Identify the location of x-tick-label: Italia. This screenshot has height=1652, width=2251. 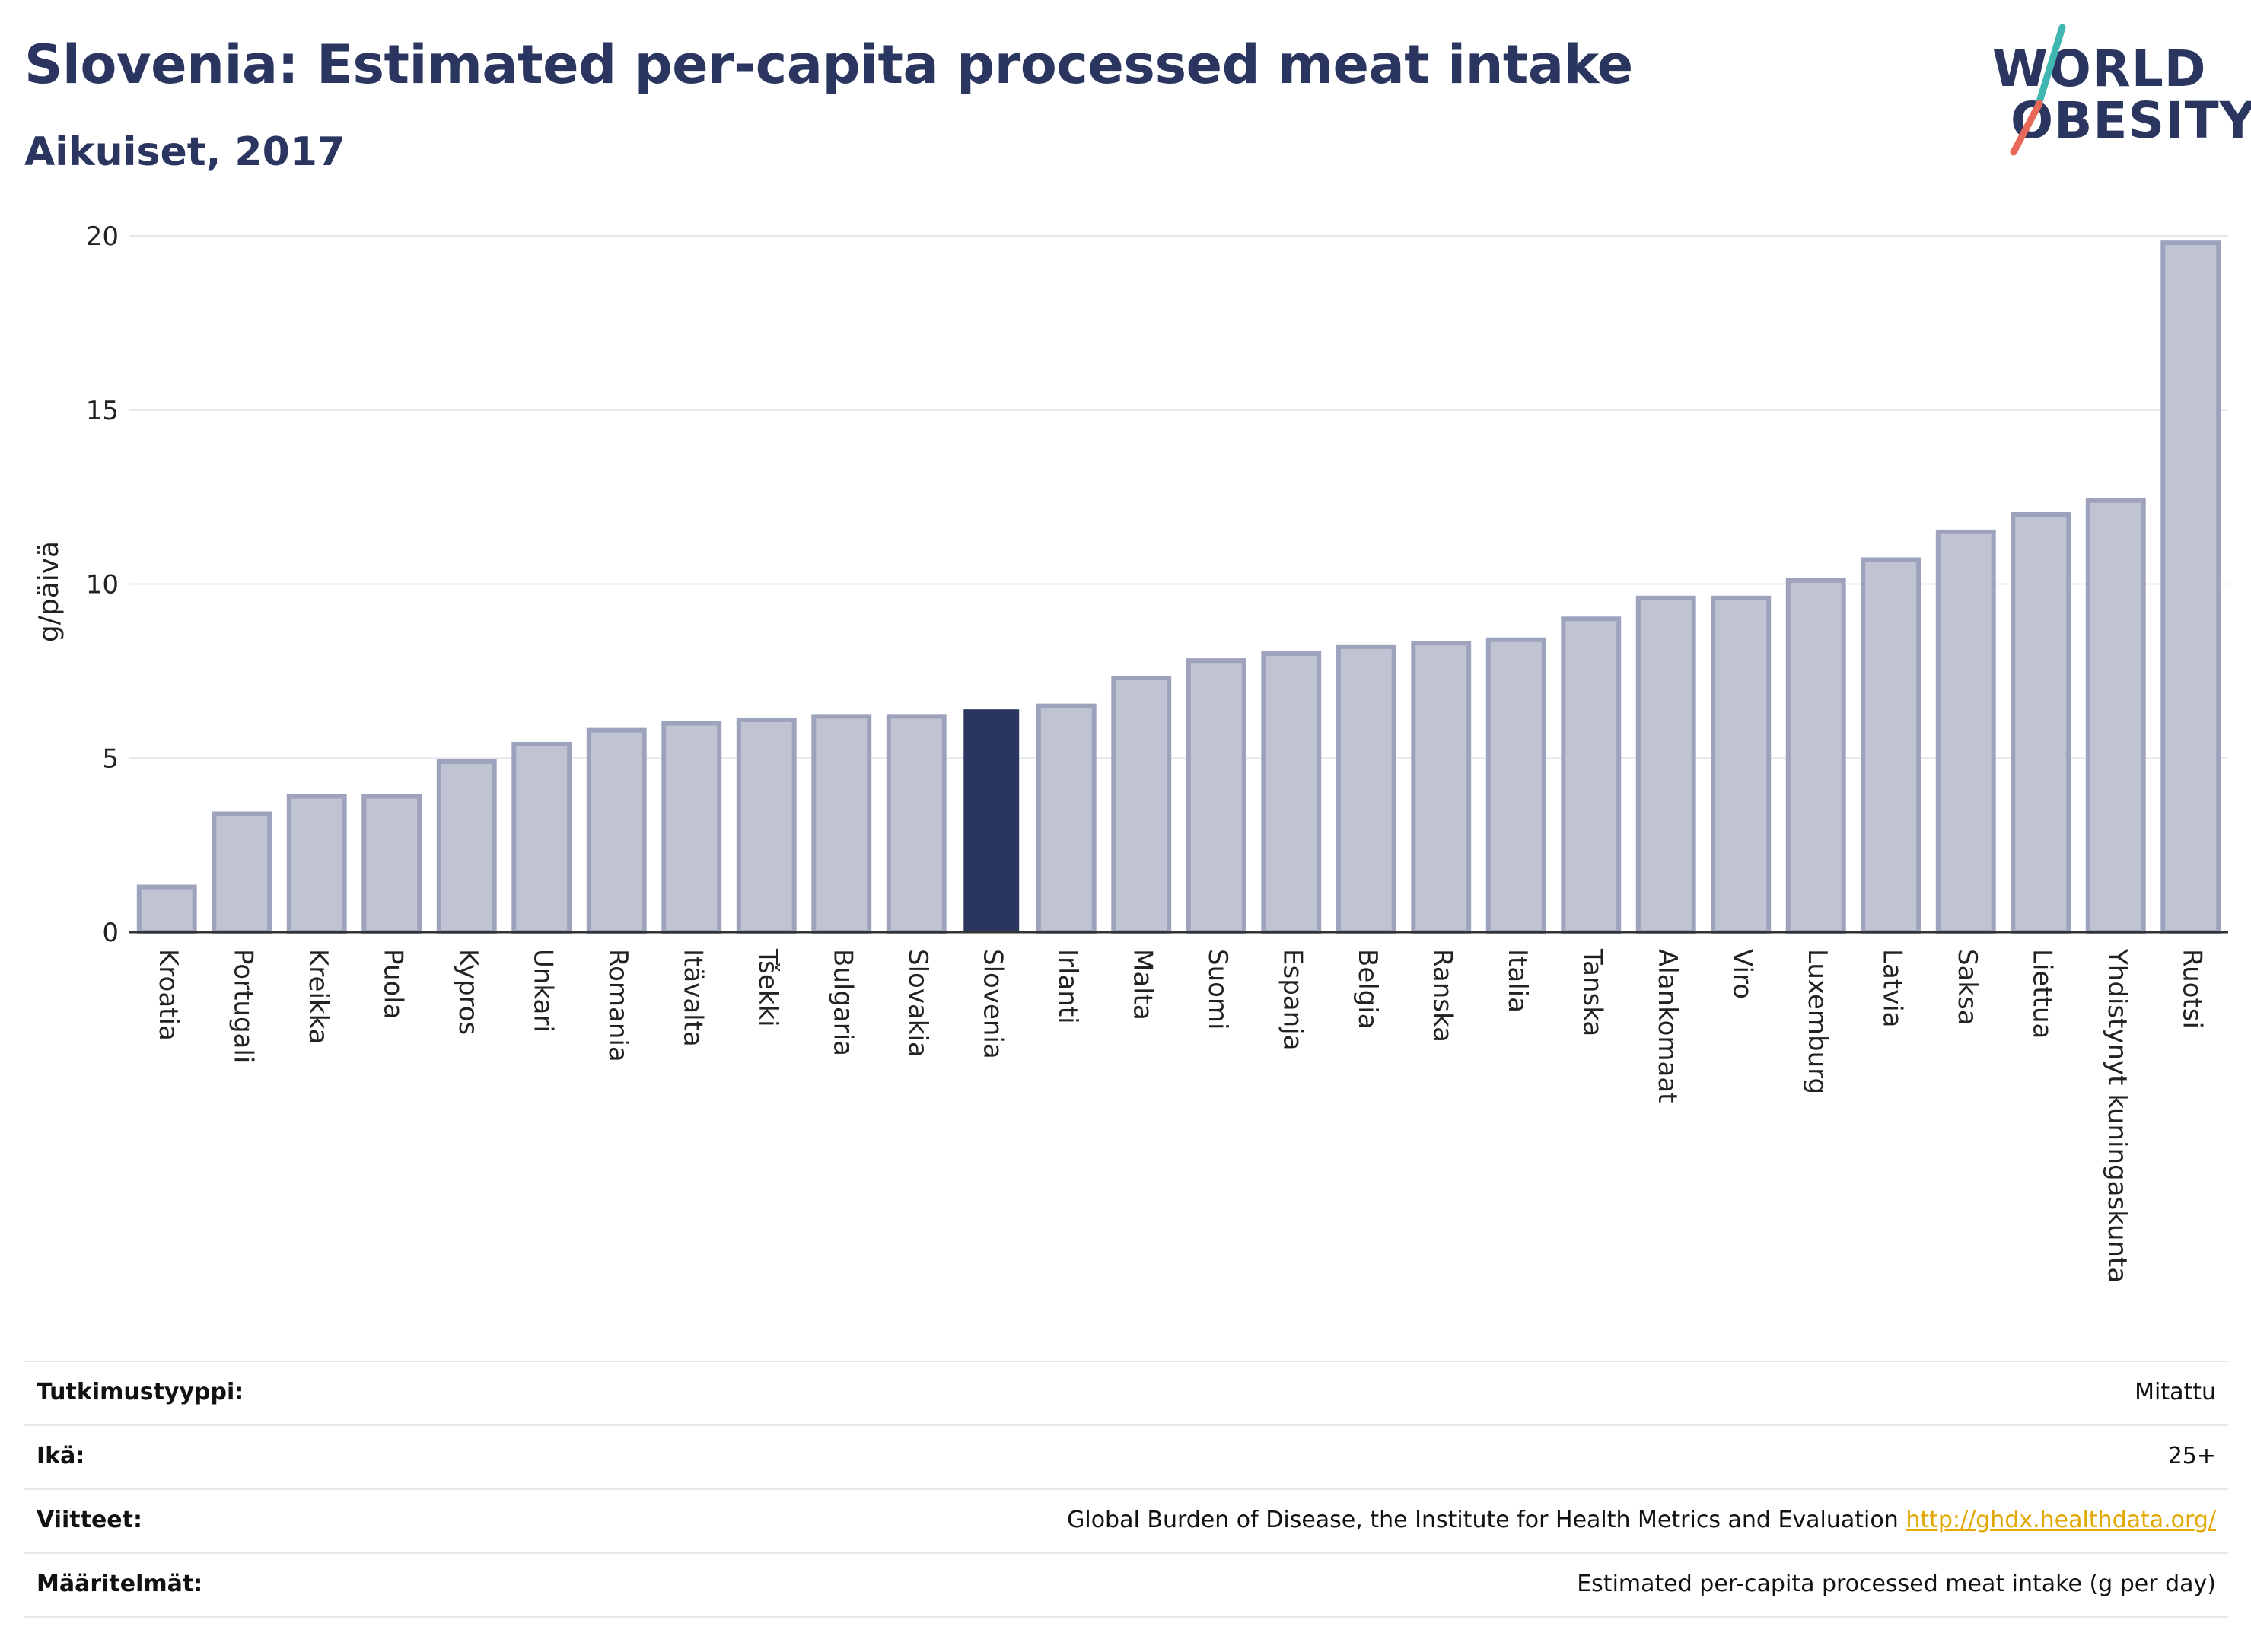
(1517, 981).